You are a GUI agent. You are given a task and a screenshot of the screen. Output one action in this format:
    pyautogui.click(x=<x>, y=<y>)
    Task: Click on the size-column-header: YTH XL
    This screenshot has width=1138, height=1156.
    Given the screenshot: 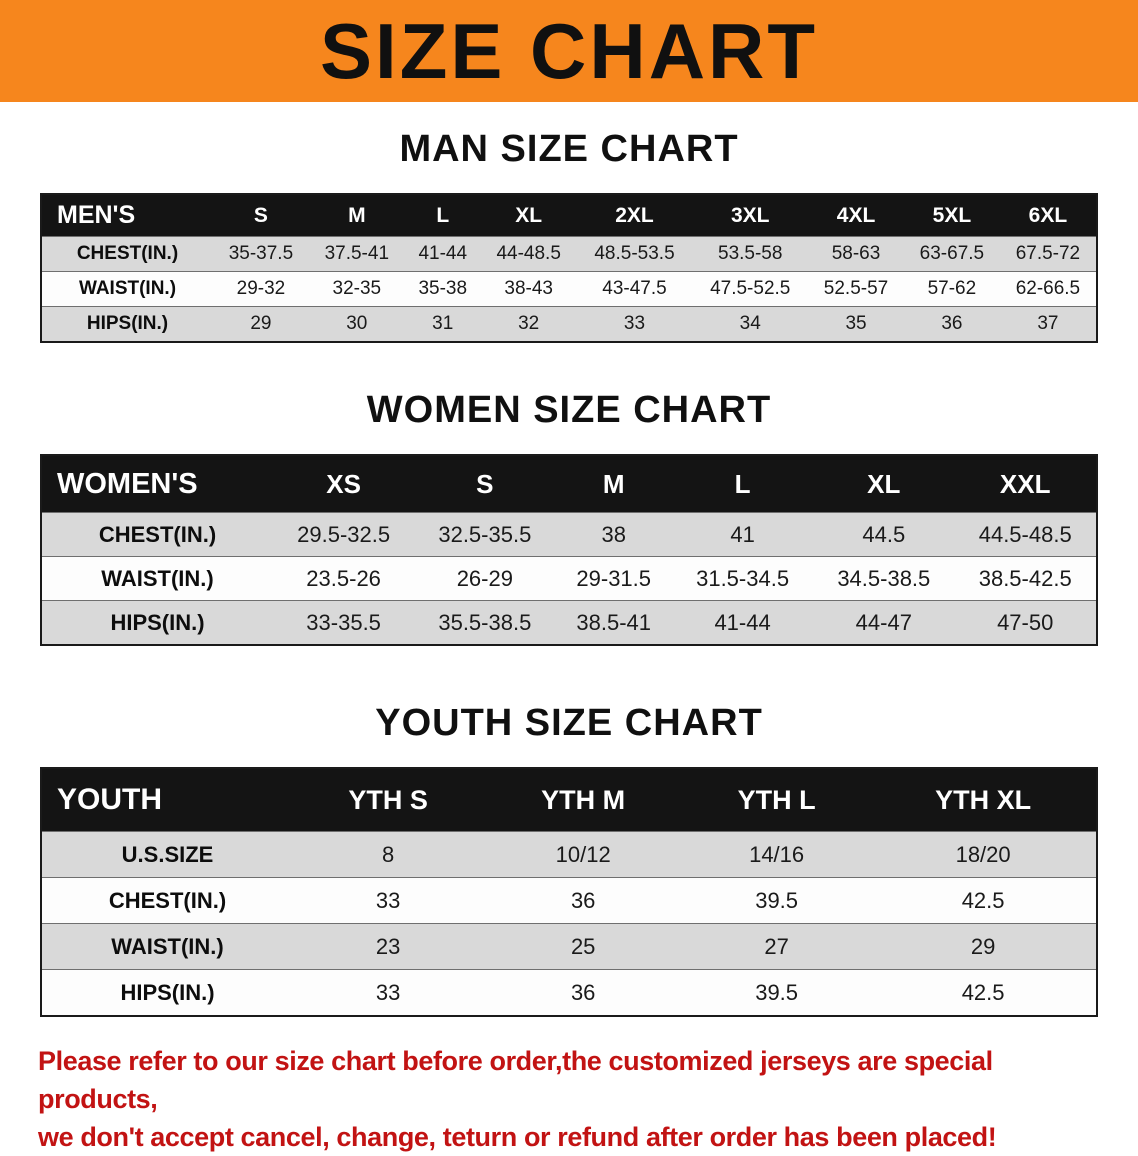 What is the action you would take?
    pyautogui.click(x=983, y=799)
    